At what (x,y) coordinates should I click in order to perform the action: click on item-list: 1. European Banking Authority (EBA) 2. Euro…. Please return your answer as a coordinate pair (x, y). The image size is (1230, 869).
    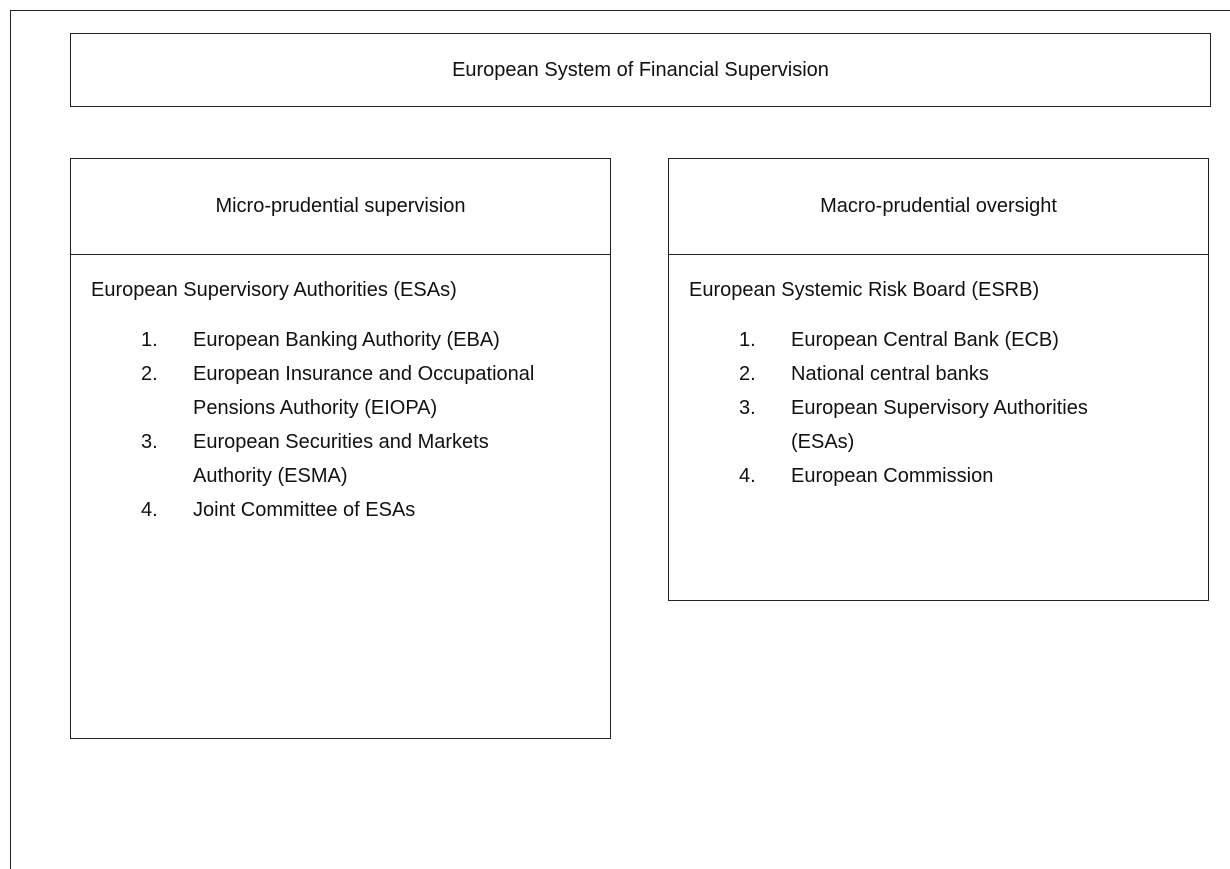
    Looking at the image, I should click on (340, 425).